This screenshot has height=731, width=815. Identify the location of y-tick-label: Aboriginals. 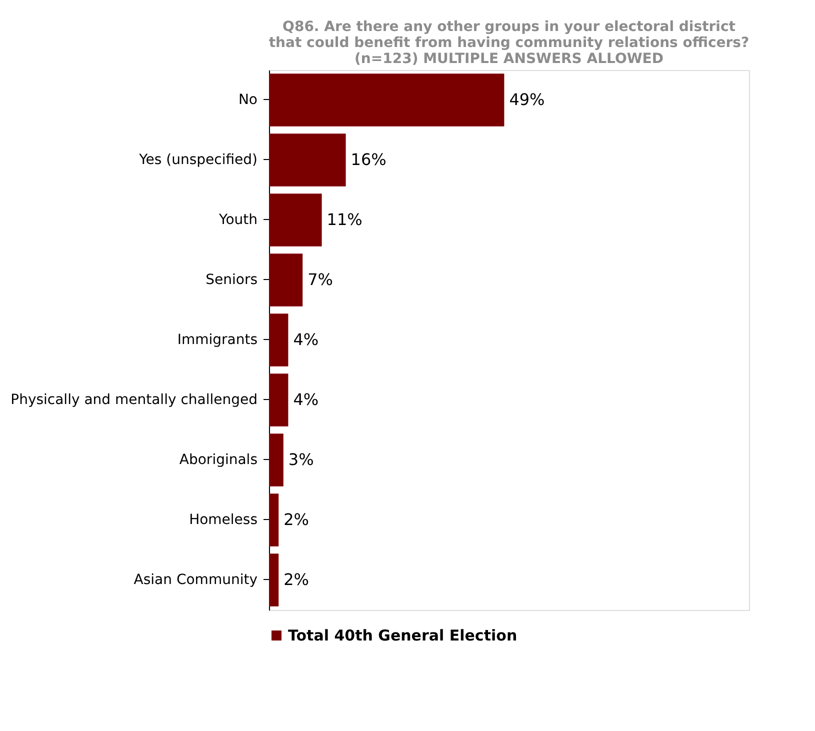
(218, 460).